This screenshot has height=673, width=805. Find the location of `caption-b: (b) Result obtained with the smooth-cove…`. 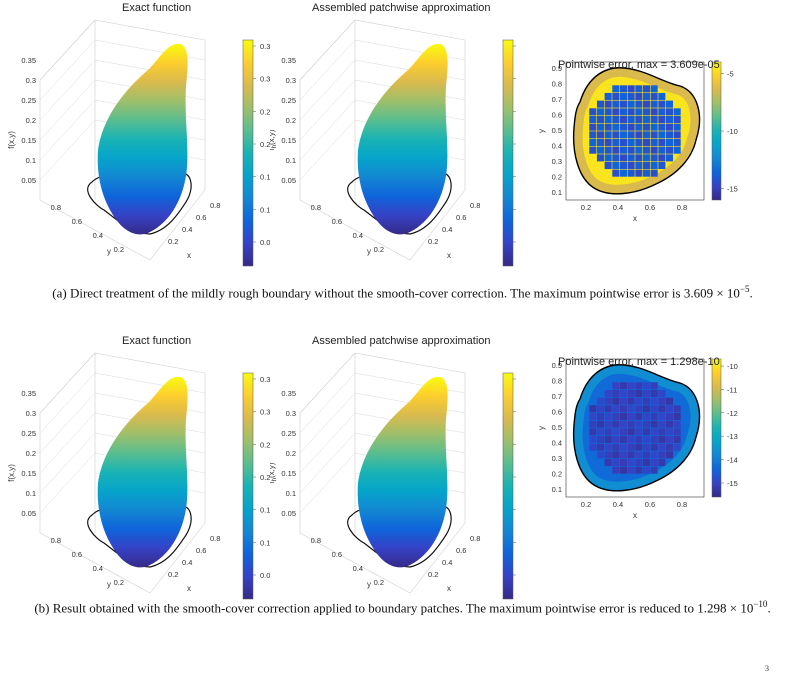

caption-b: (b) Result obtained with the smooth-cove… is located at coordinates (402, 607).